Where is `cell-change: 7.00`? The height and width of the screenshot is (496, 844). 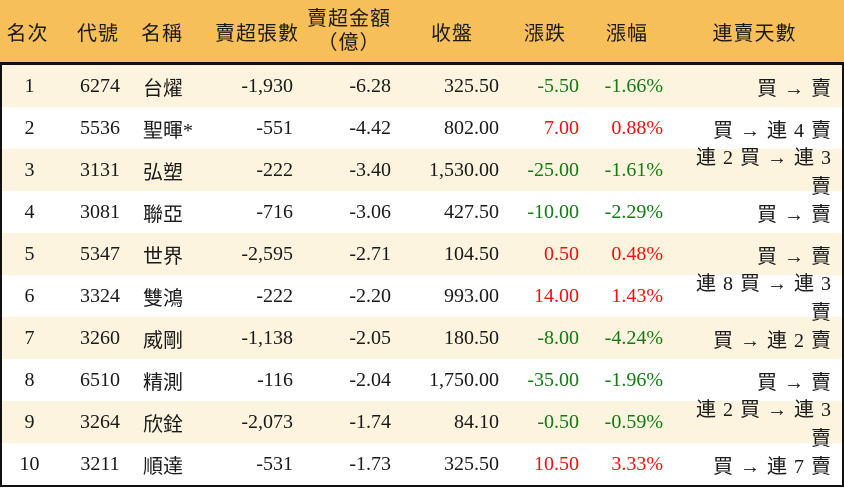 cell-change: 7.00 is located at coordinates (561, 127).